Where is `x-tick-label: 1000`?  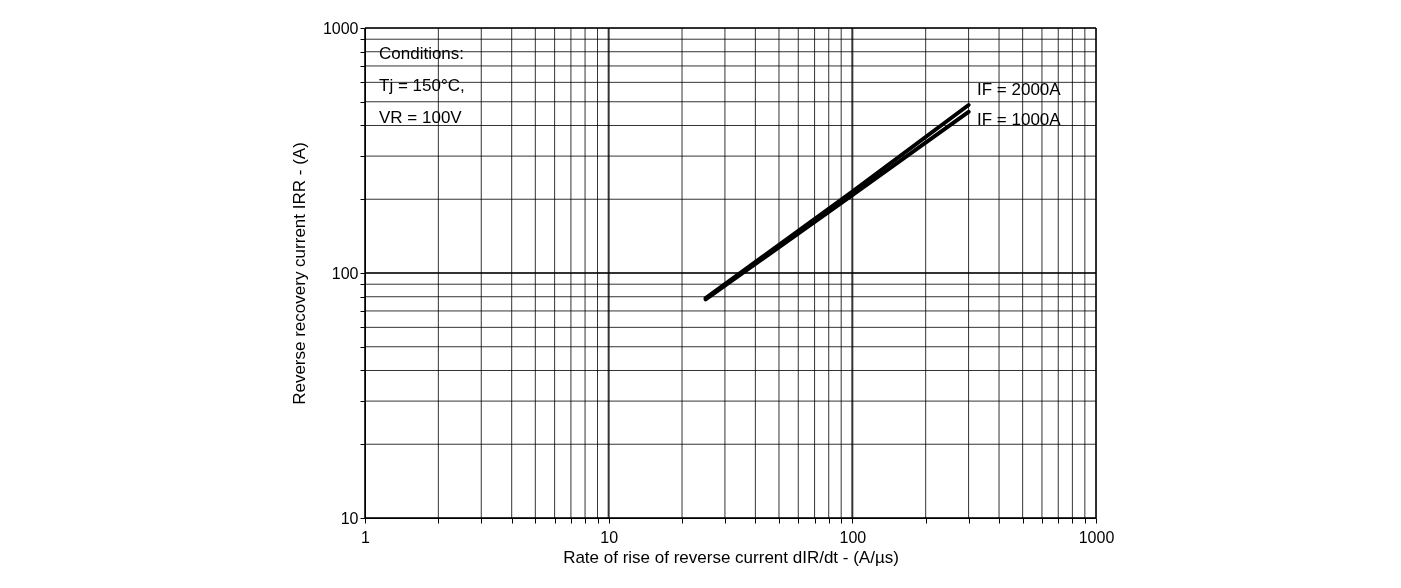
x-tick-label: 1000 is located at coordinates (1096, 537).